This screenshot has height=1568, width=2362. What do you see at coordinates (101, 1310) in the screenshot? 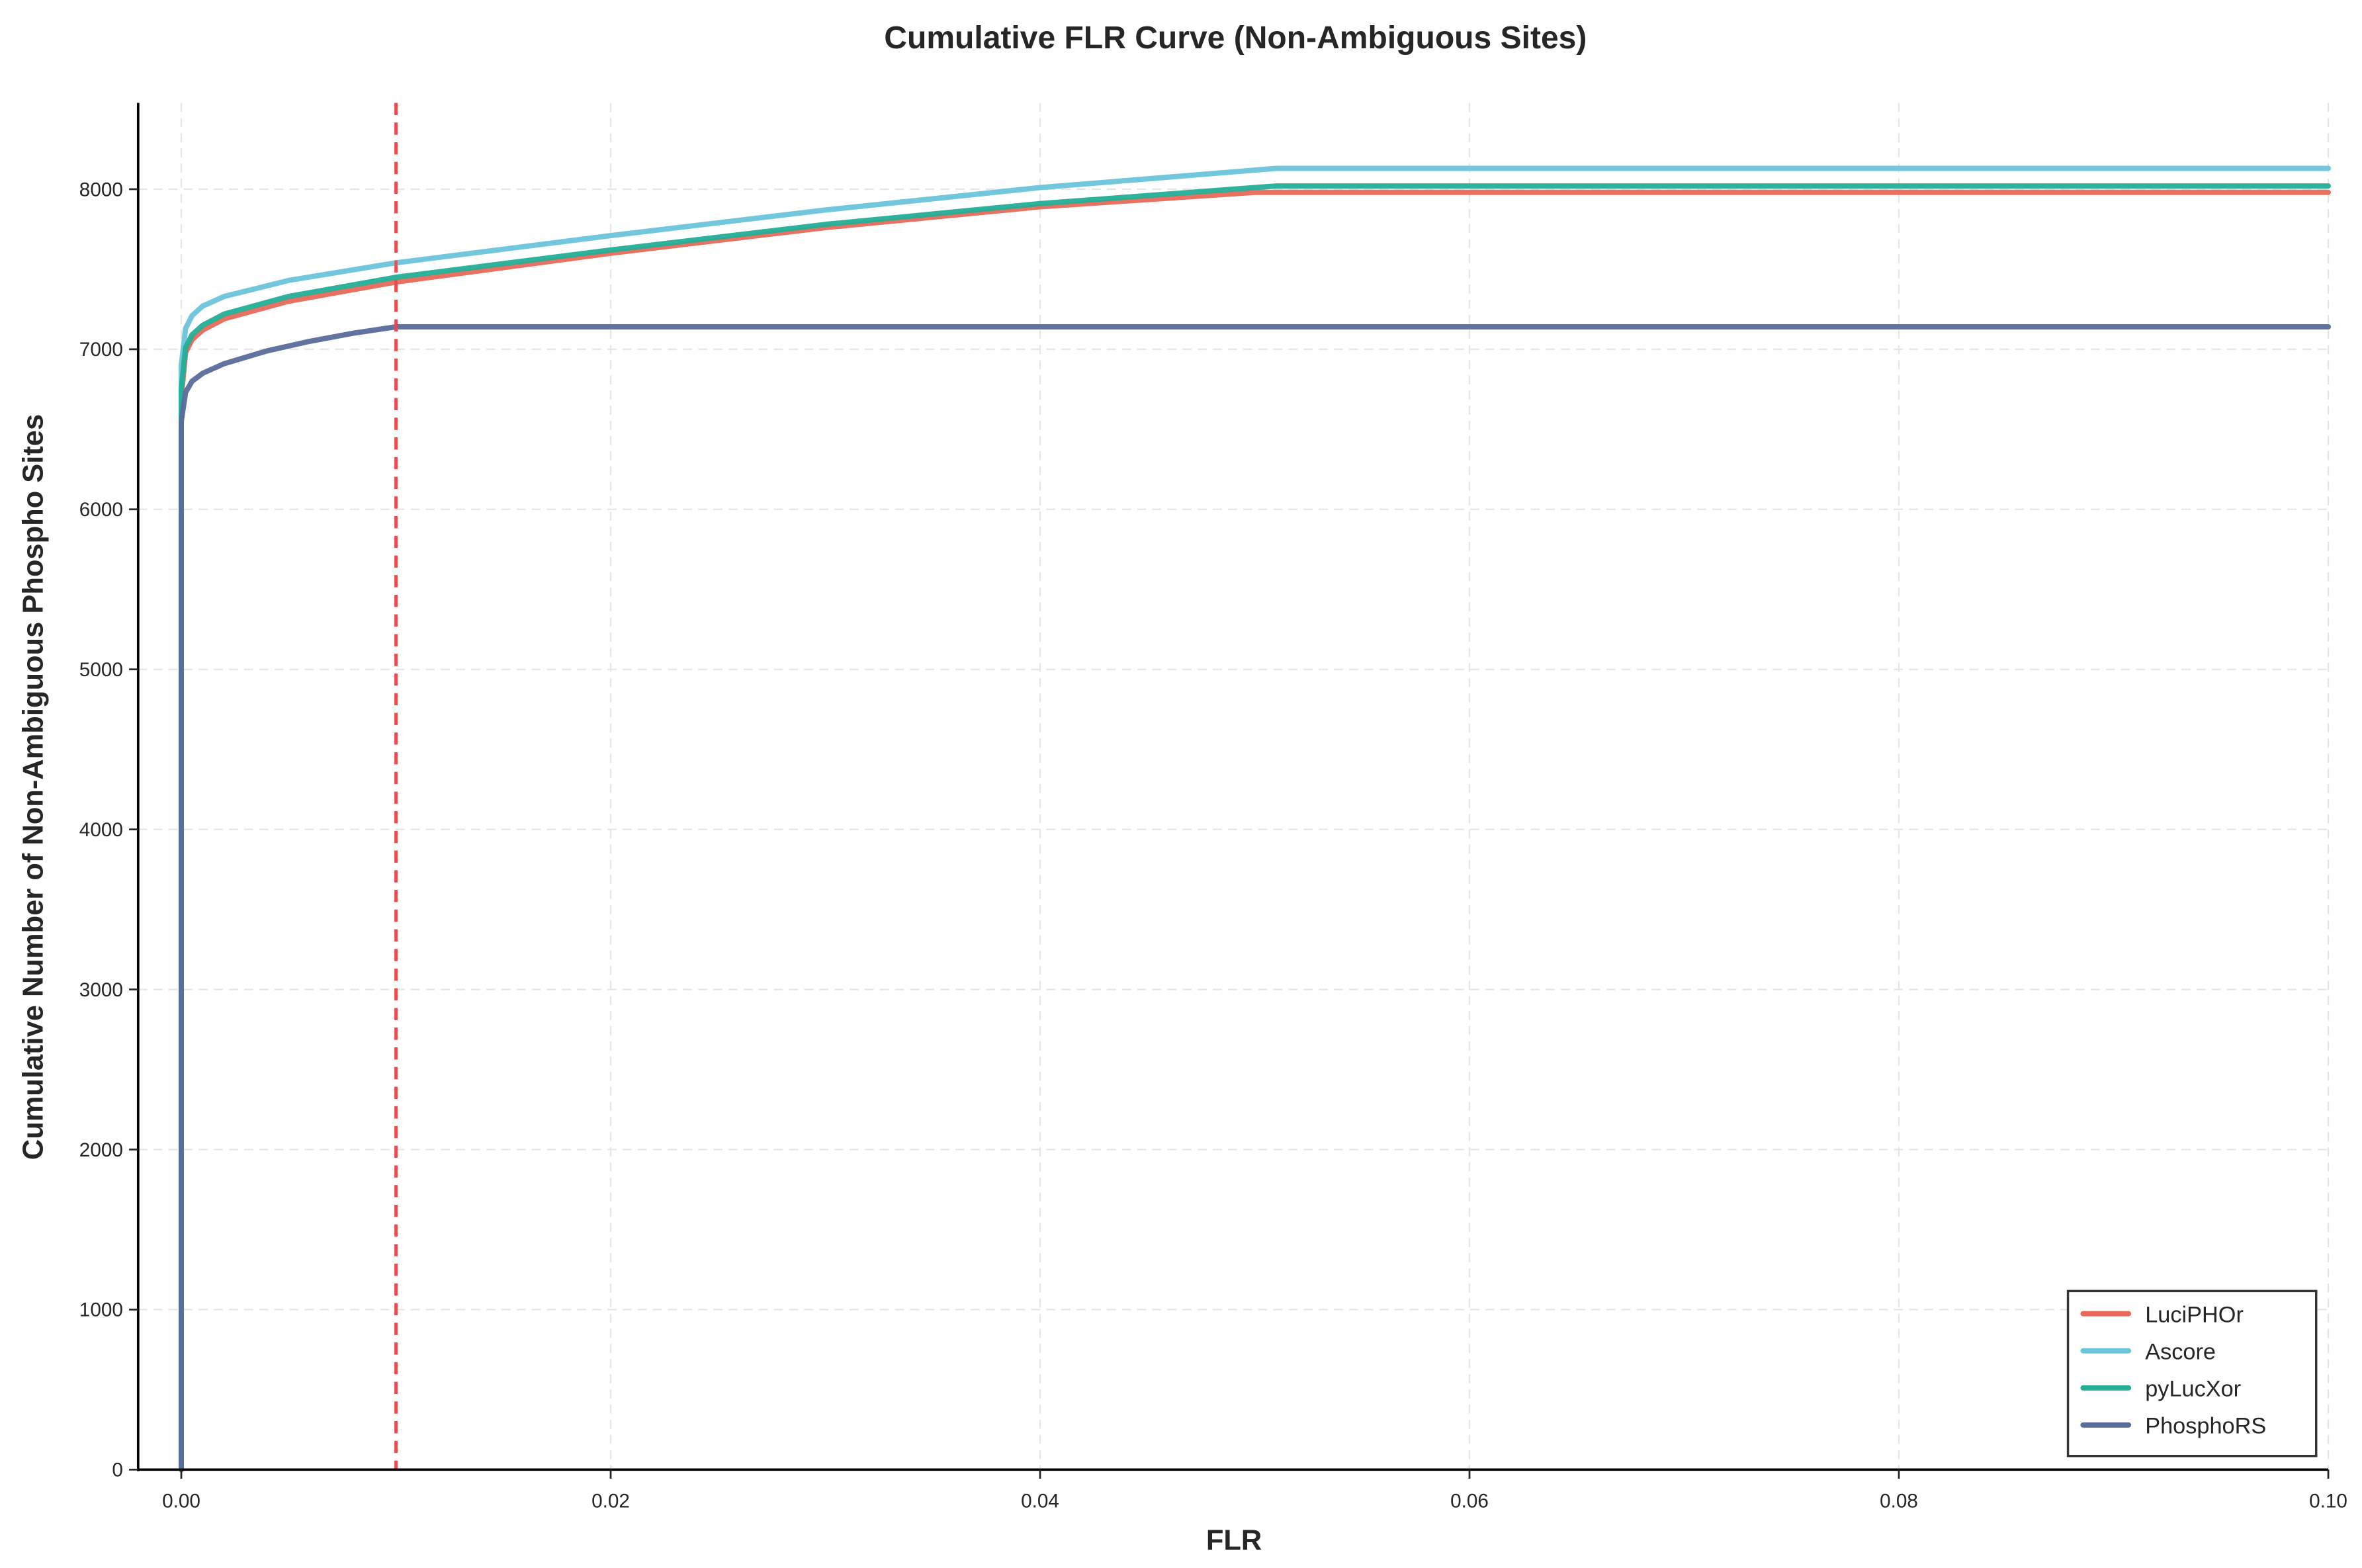
I see `y-tick-label: 1000` at bounding box center [101, 1310].